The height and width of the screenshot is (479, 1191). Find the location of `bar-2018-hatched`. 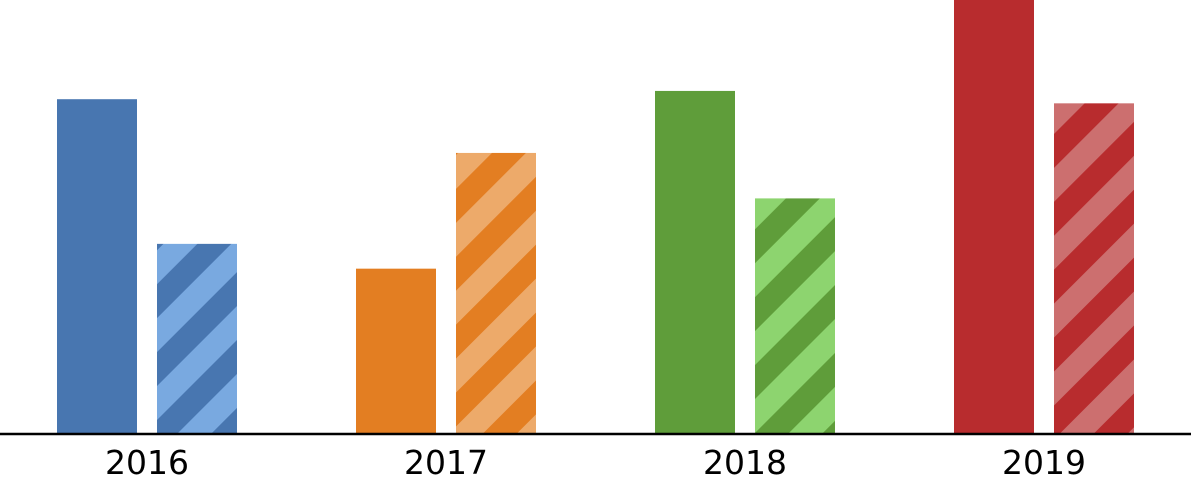

bar-2018-hatched is located at coordinates (795, 316).